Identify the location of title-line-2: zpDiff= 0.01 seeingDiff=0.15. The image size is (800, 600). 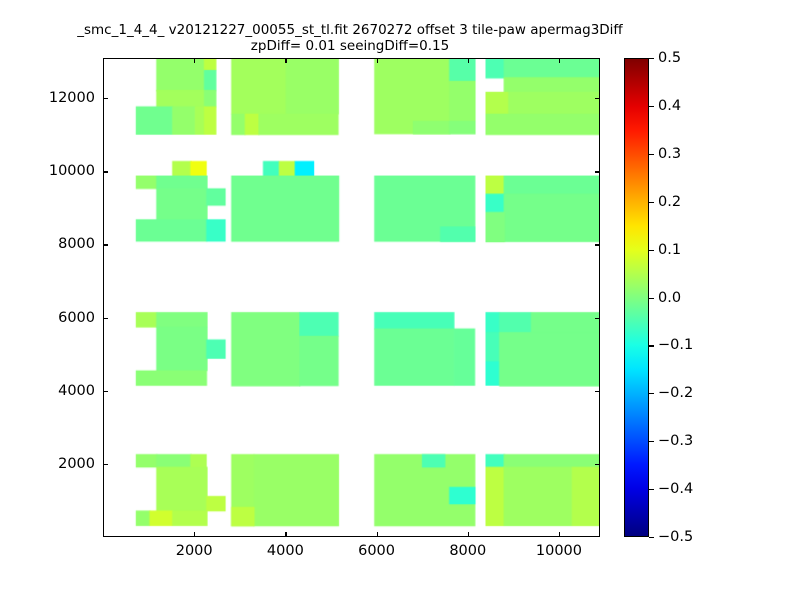
(350, 46).